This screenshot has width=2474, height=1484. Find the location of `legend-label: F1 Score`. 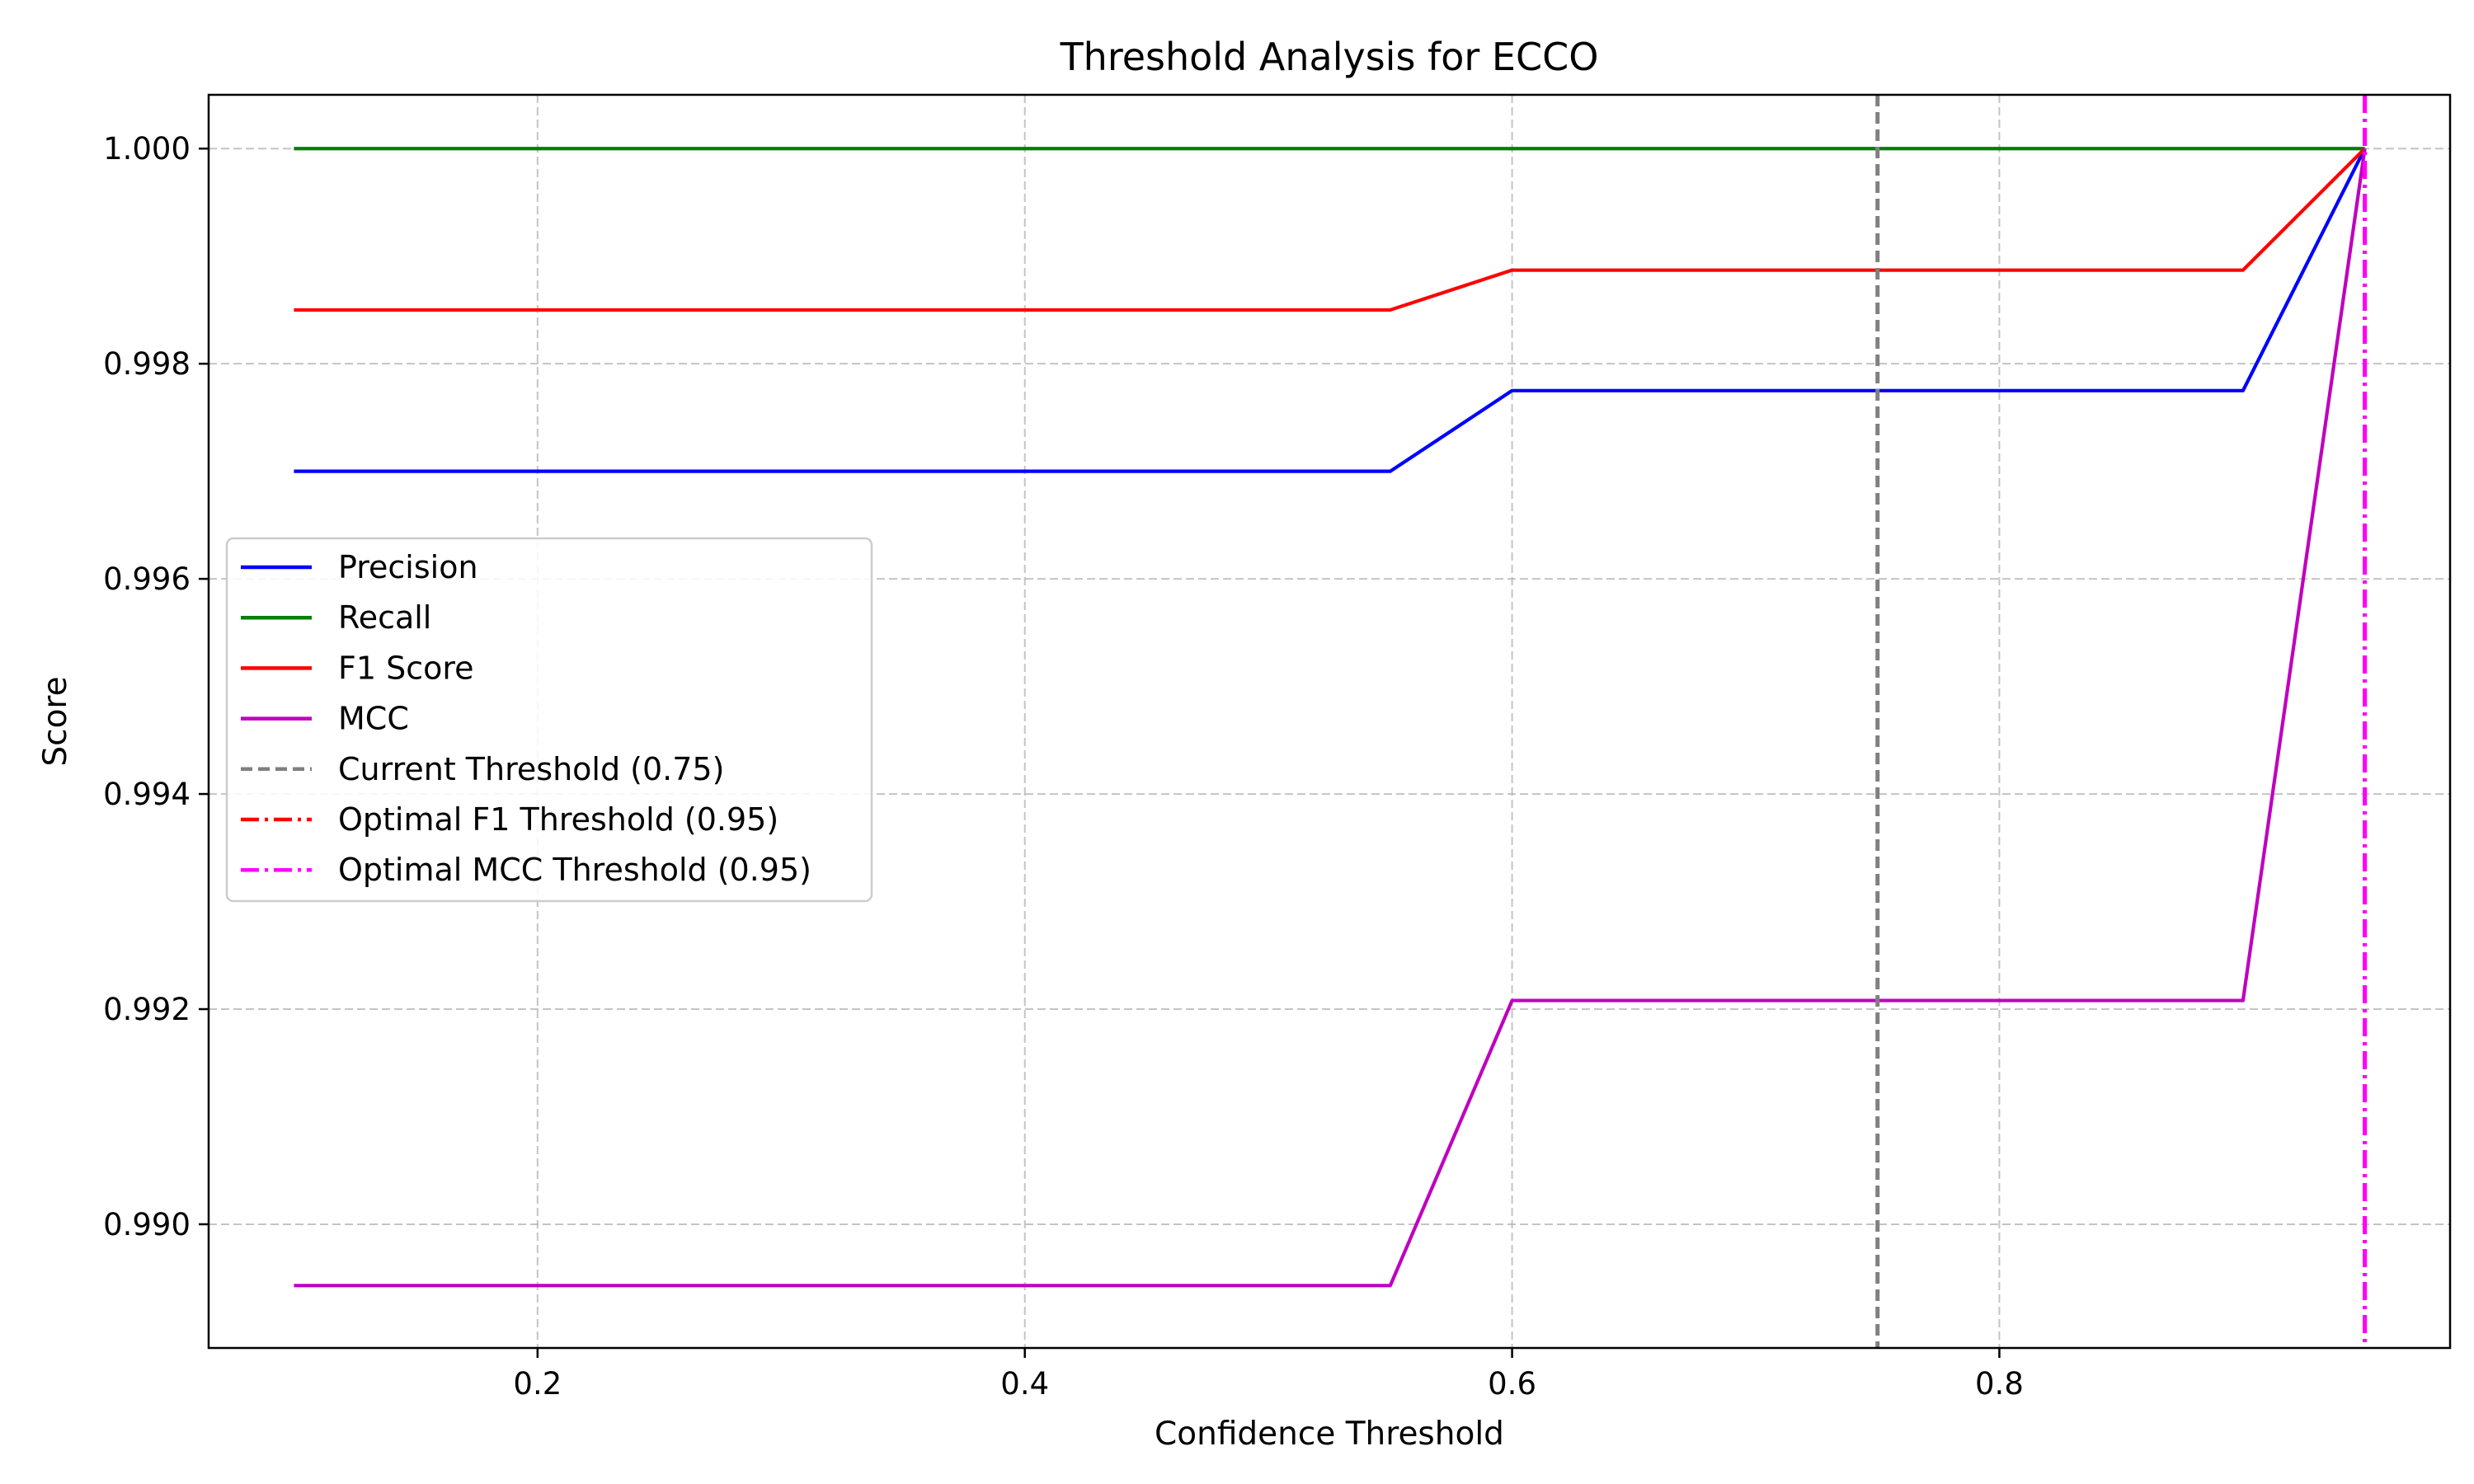

legend-label: F1 Score is located at coordinates (406, 668).